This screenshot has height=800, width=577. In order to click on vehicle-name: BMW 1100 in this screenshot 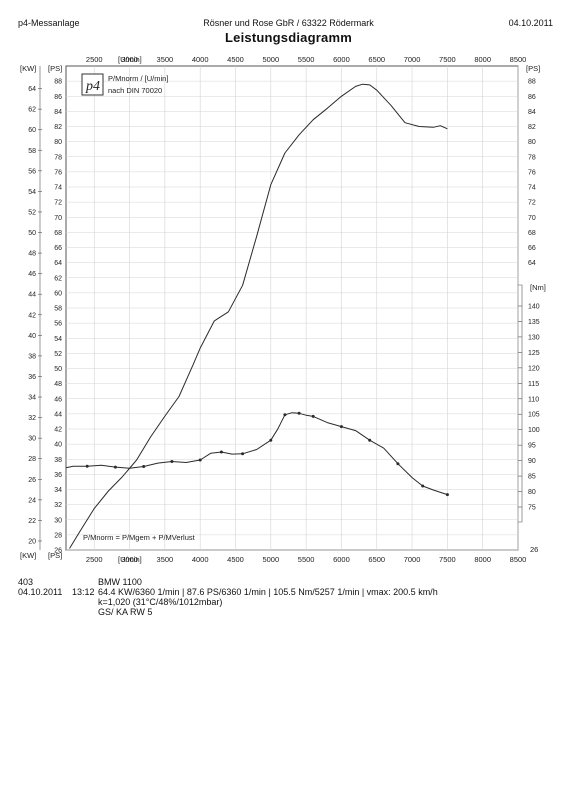, I will do `click(120, 582)`.